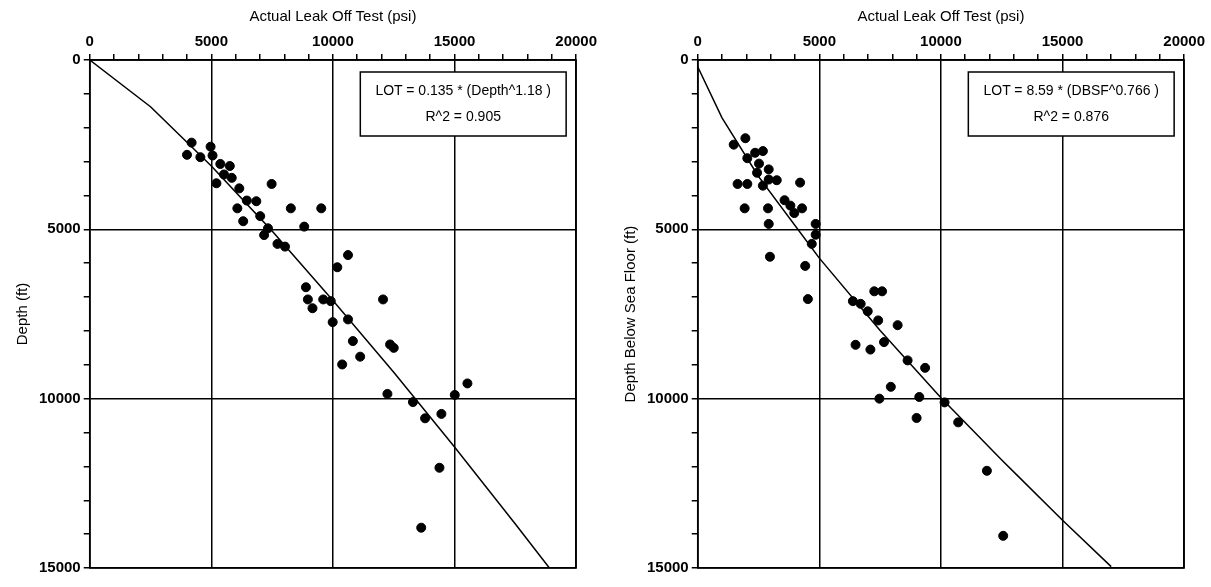  What do you see at coordinates (64, 228) in the screenshot?
I see `y-tick-label: 5000` at bounding box center [64, 228].